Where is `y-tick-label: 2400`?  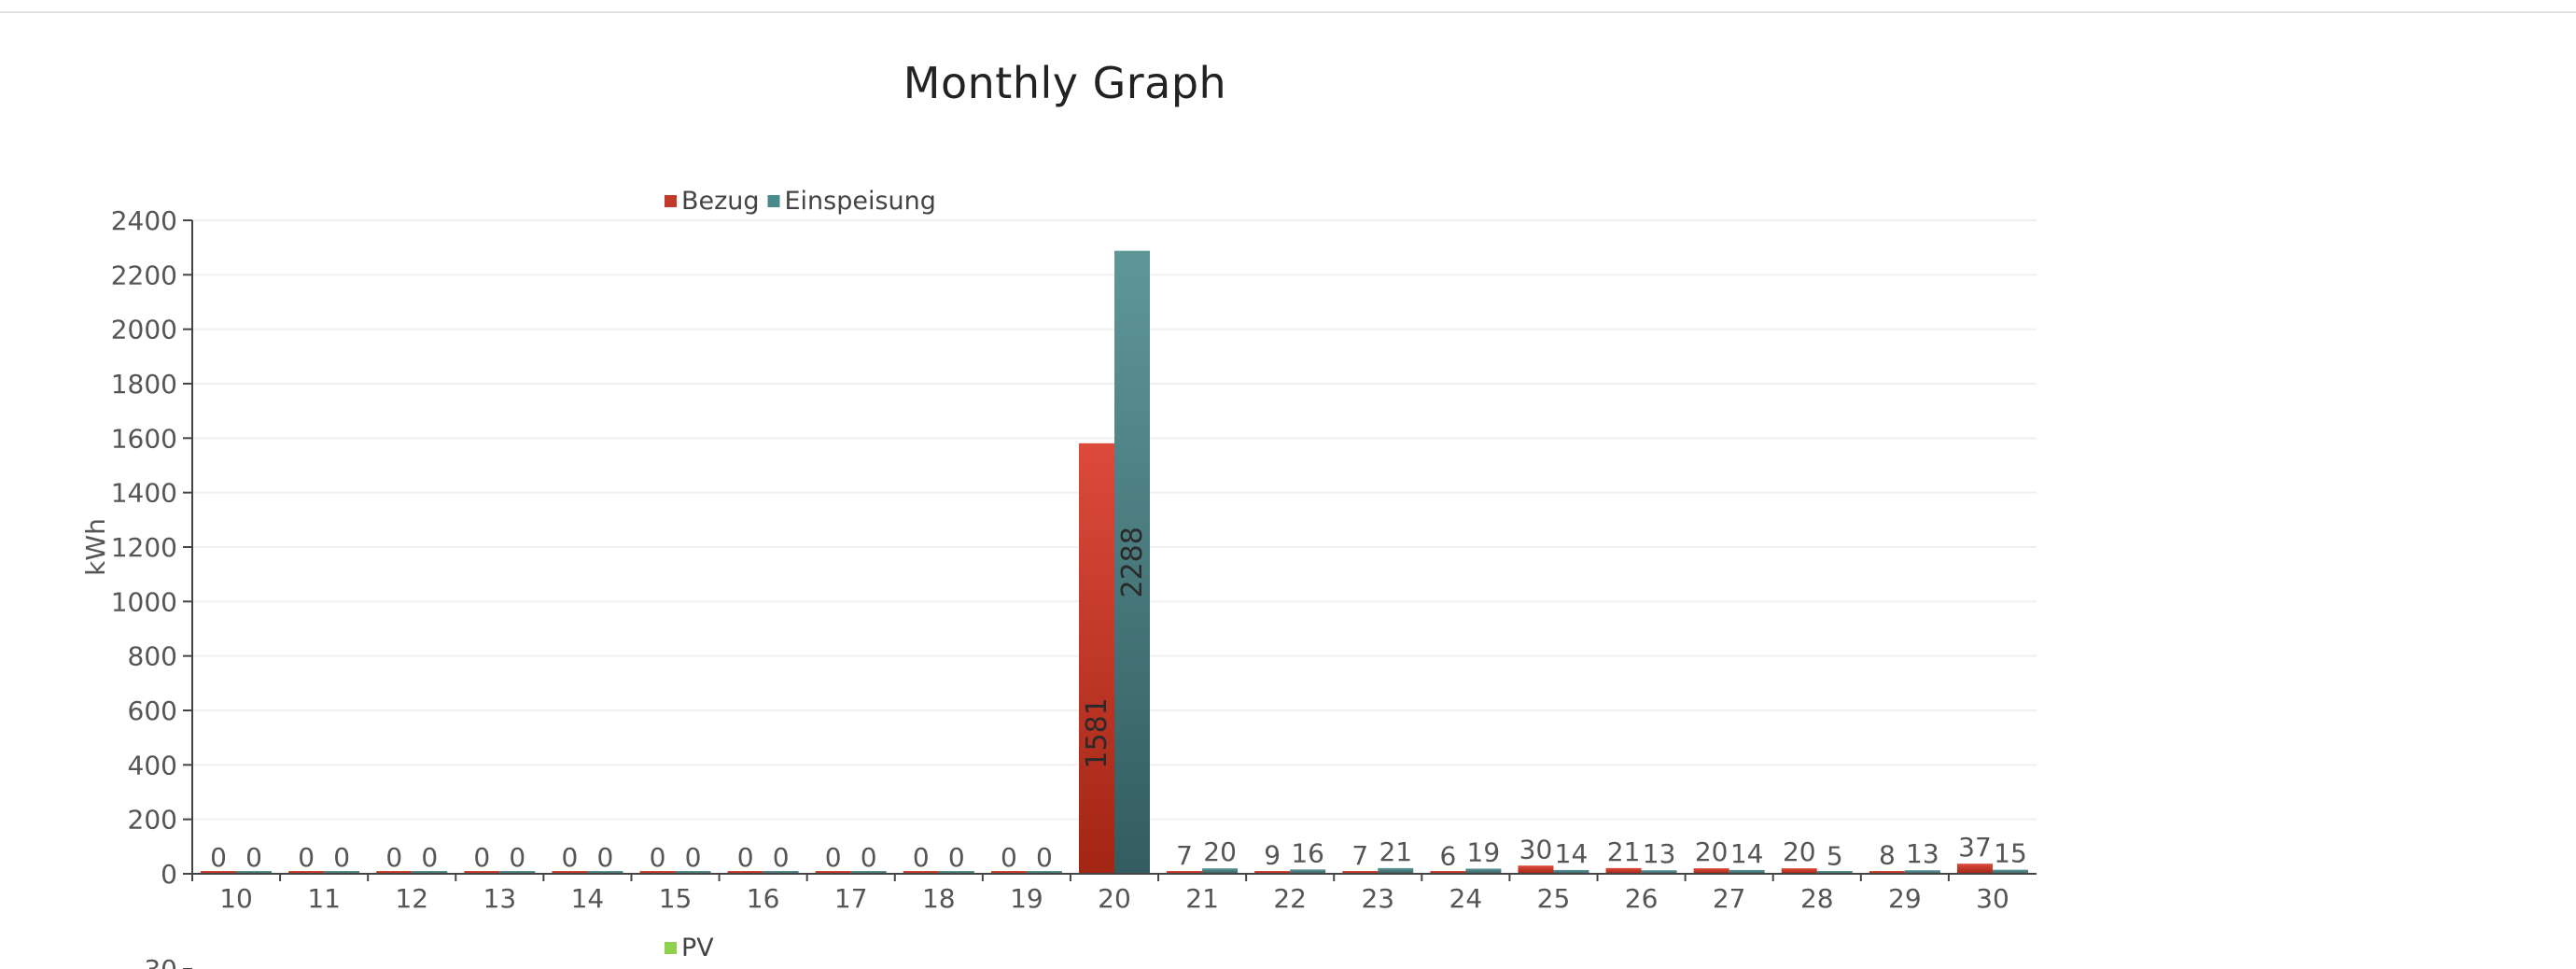 y-tick-label: 2400 is located at coordinates (144, 220).